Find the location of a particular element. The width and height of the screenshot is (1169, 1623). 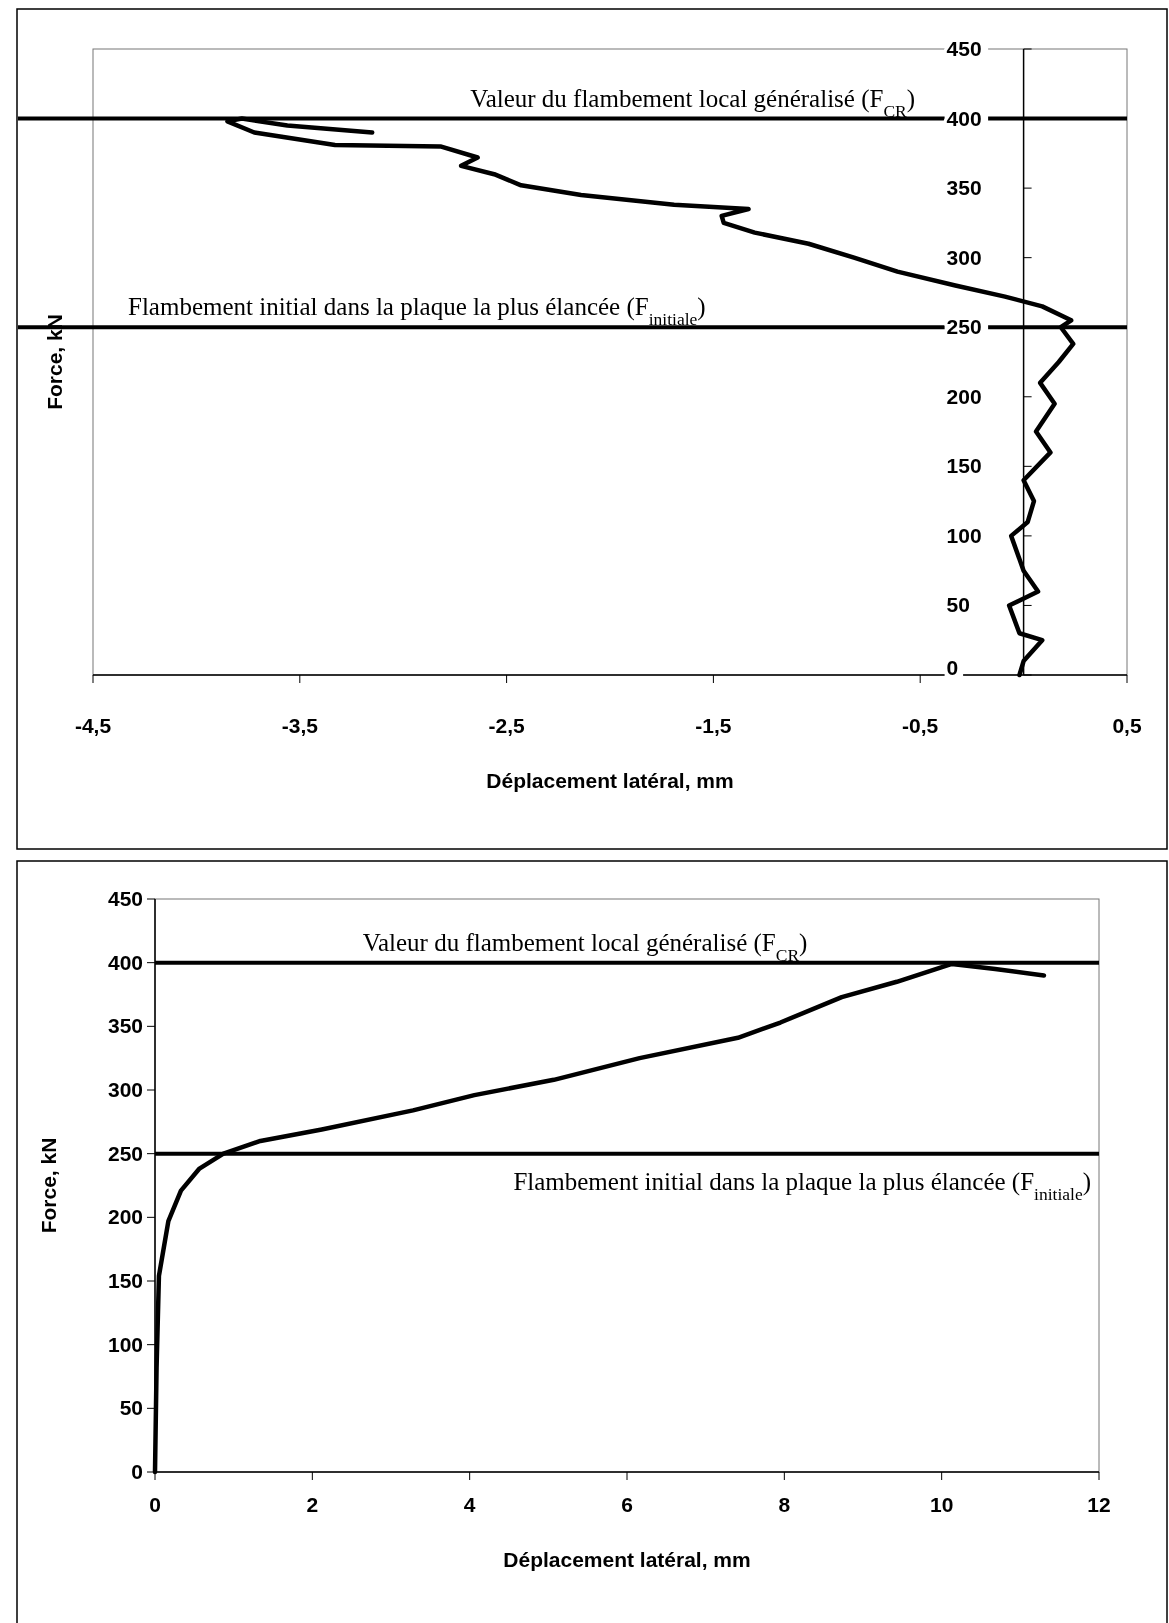

x-tick-label: 10 is located at coordinates (941, 1504).